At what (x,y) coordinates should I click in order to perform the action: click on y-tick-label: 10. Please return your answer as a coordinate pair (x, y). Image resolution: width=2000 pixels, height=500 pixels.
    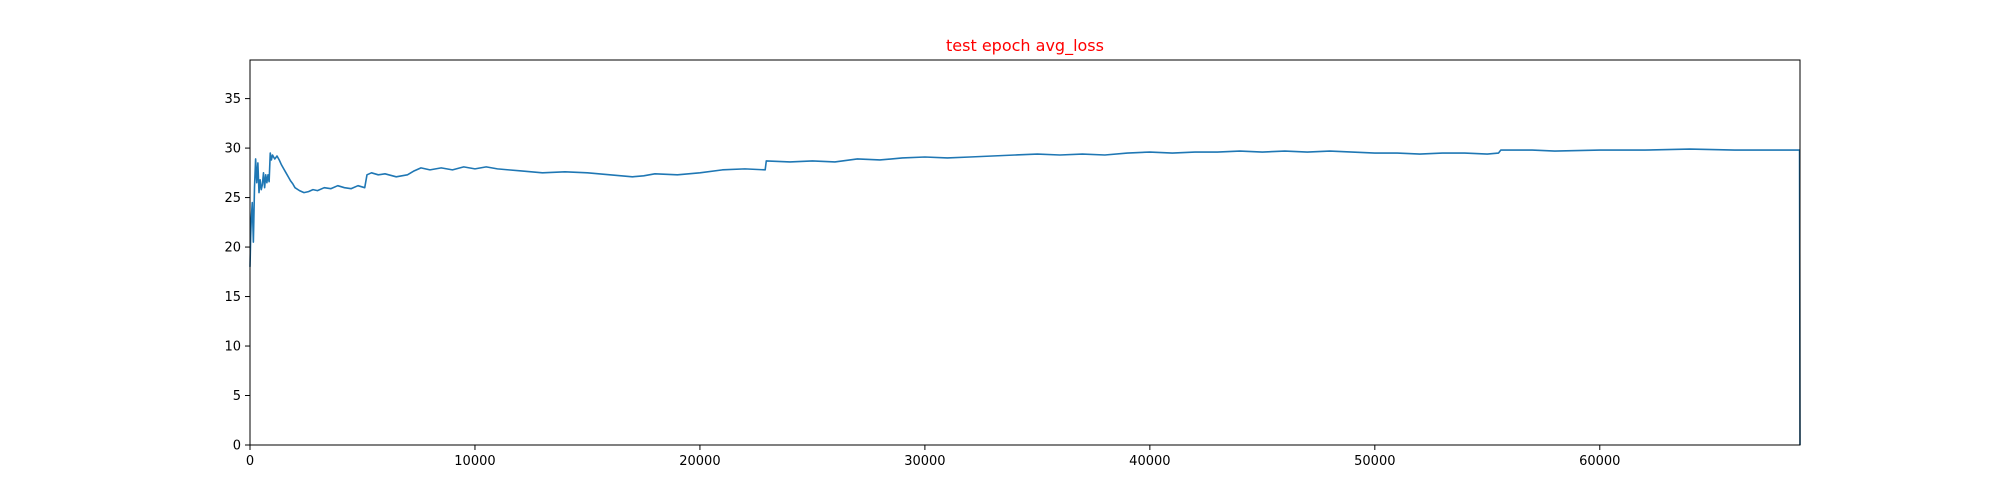
    Looking at the image, I should click on (232, 347).